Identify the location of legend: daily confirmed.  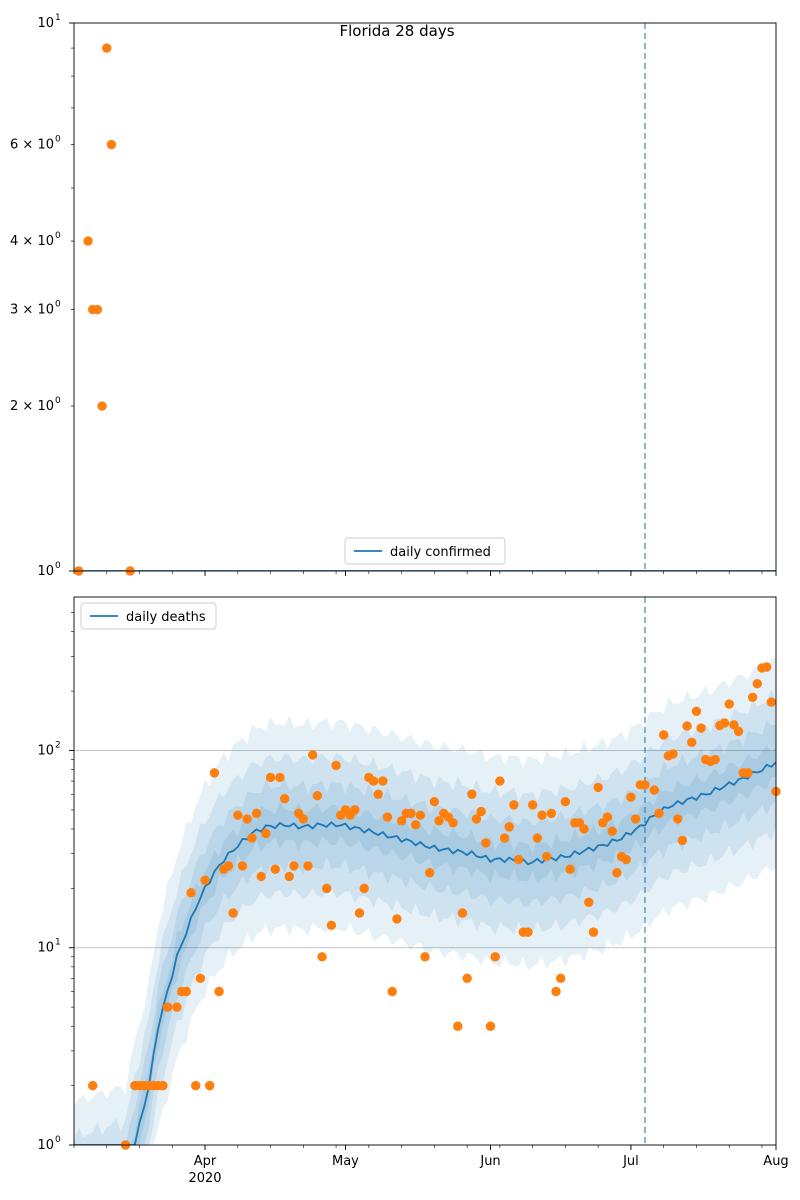
(425, 551).